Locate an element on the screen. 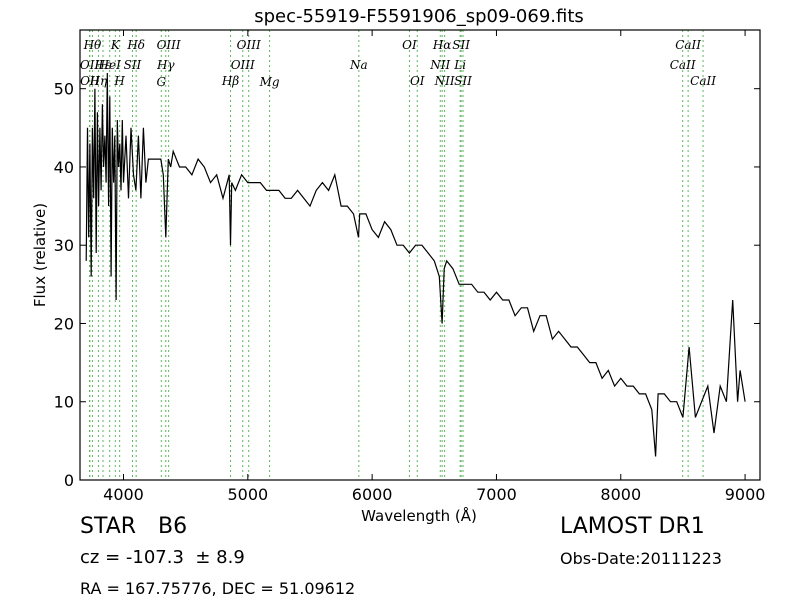 The width and height of the screenshot is (800, 600). line-marker-label: Na is located at coordinates (358, 65).